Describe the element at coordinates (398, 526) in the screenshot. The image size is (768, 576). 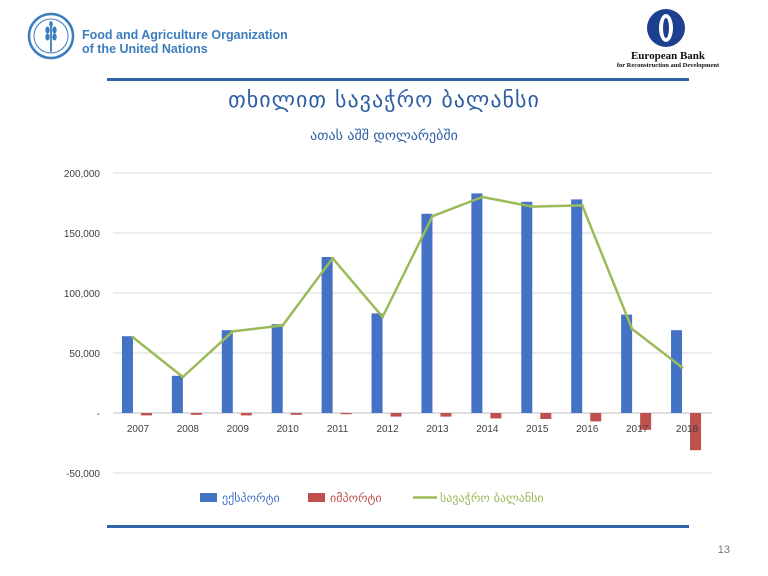
I see `bottom-rule` at that location.